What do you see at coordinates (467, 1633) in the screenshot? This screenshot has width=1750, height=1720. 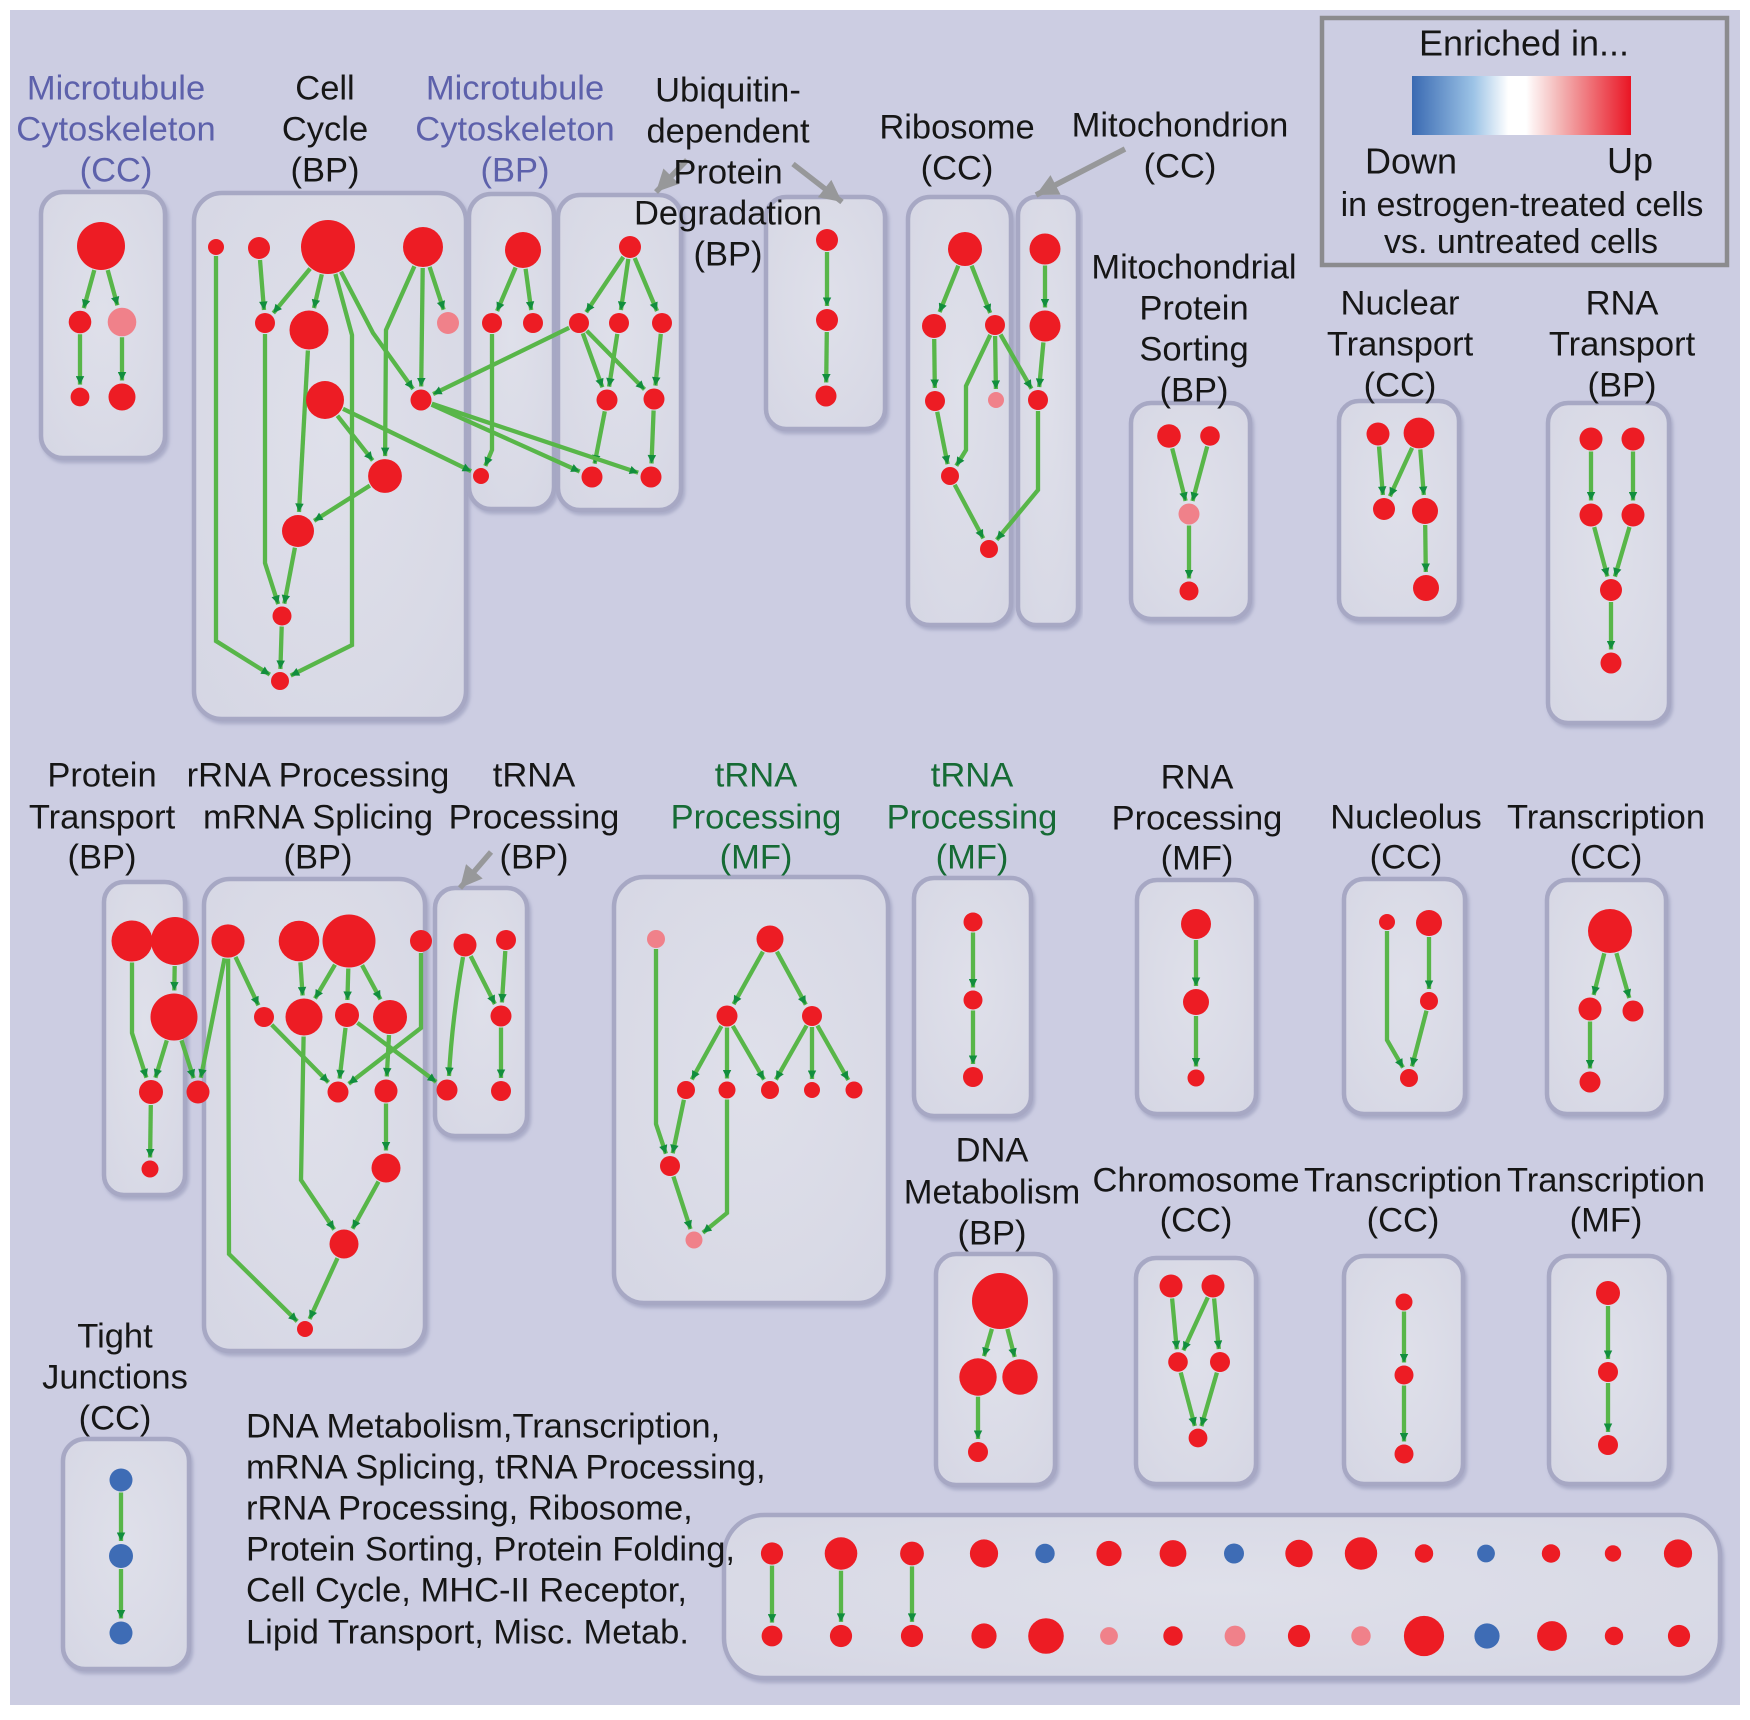 I see `svg-text: Lipid Transport, Misc. Metab.` at bounding box center [467, 1633].